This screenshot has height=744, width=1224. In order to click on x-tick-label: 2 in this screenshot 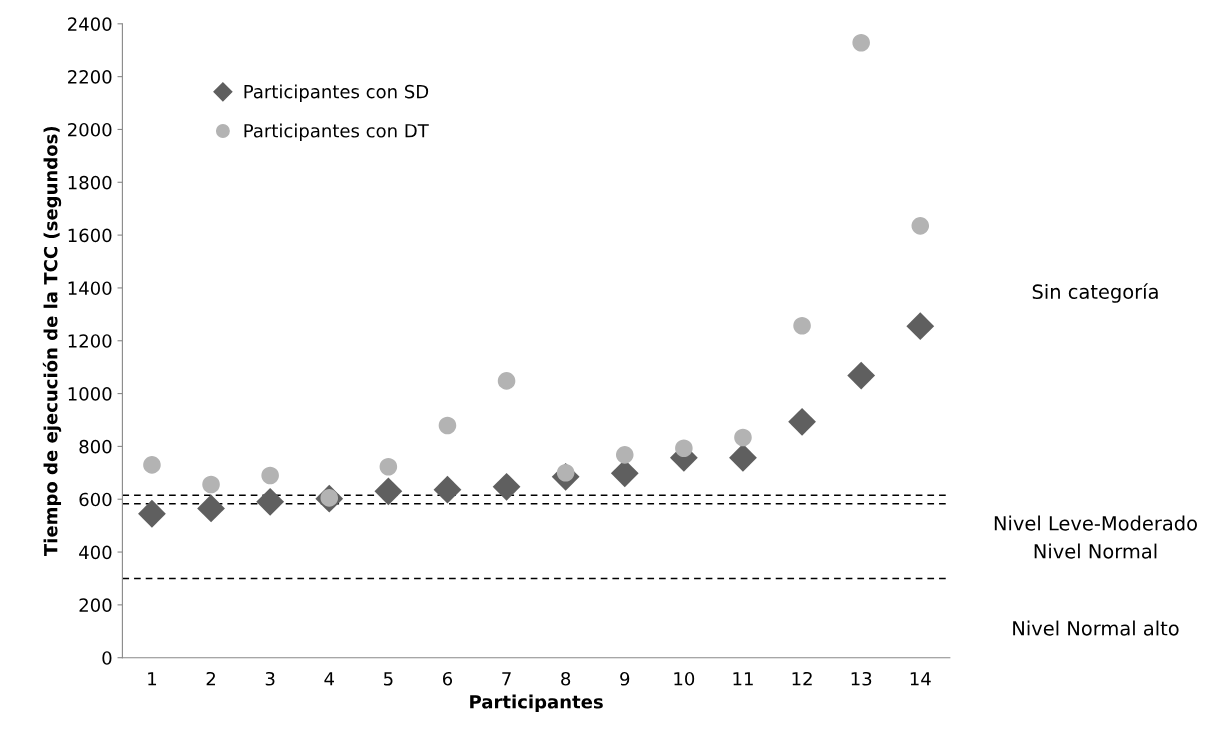, I will do `click(210, 678)`.